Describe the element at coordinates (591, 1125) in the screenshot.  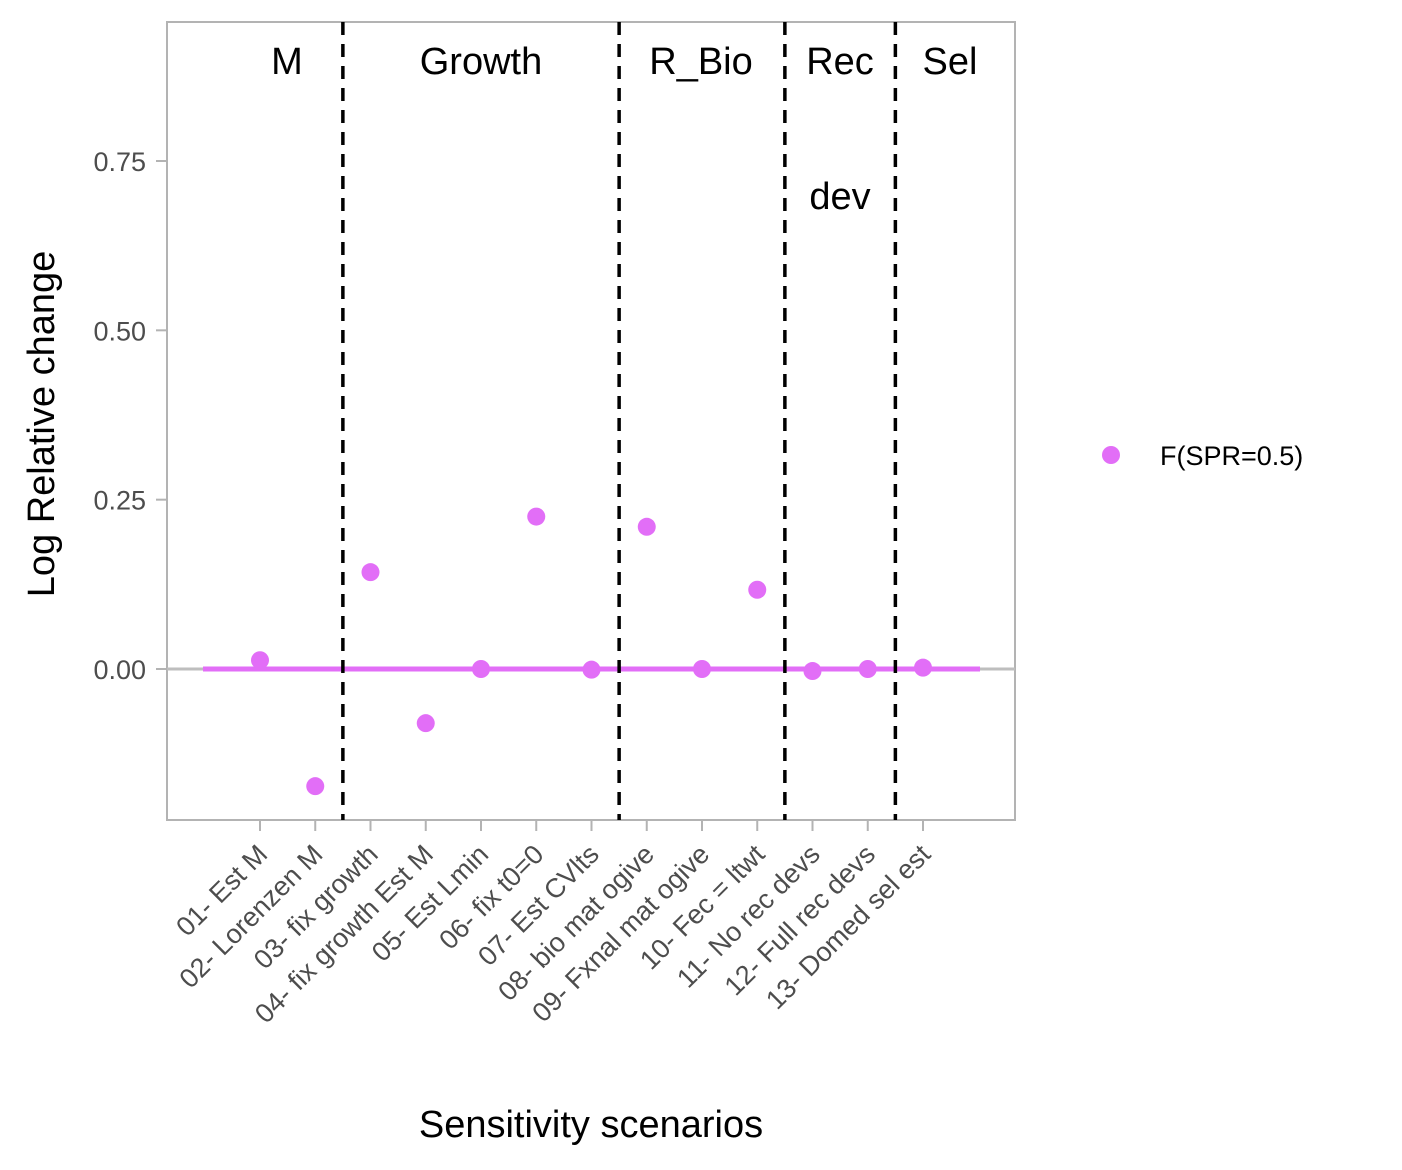
I see `x-axis-title: Sensitivity scenarios` at that location.